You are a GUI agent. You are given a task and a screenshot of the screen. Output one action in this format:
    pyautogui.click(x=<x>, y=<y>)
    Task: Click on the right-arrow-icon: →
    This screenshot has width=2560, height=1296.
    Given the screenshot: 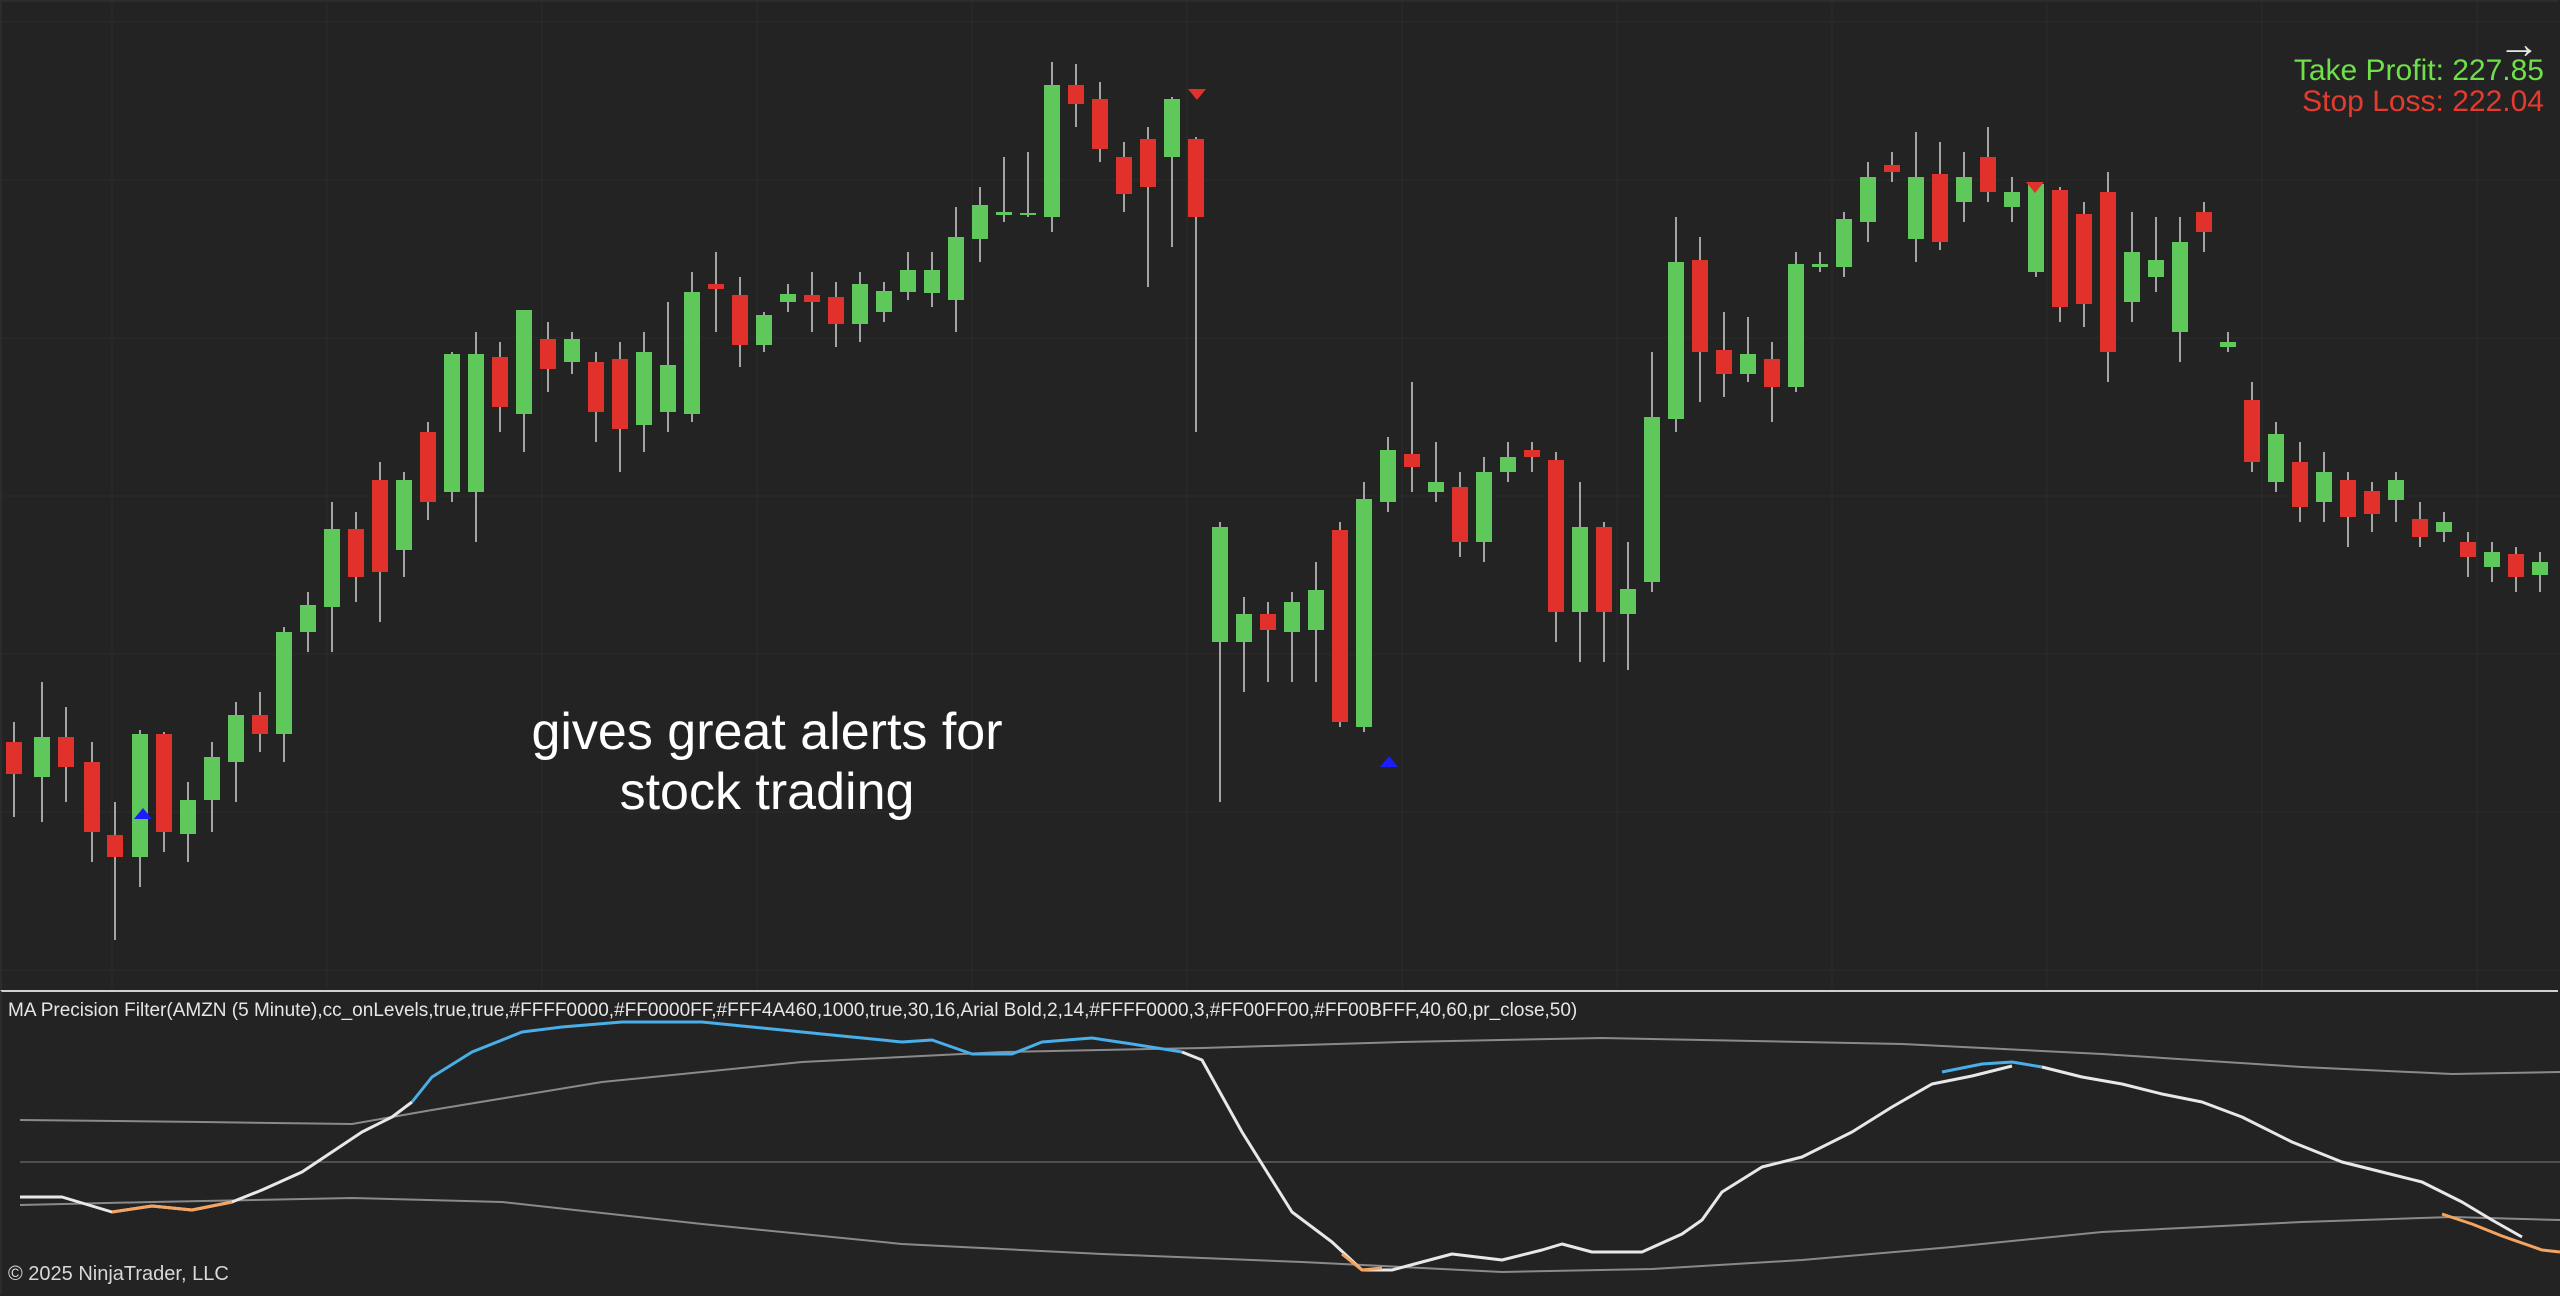 What is the action you would take?
    pyautogui.click(x=2519, y=43)
    